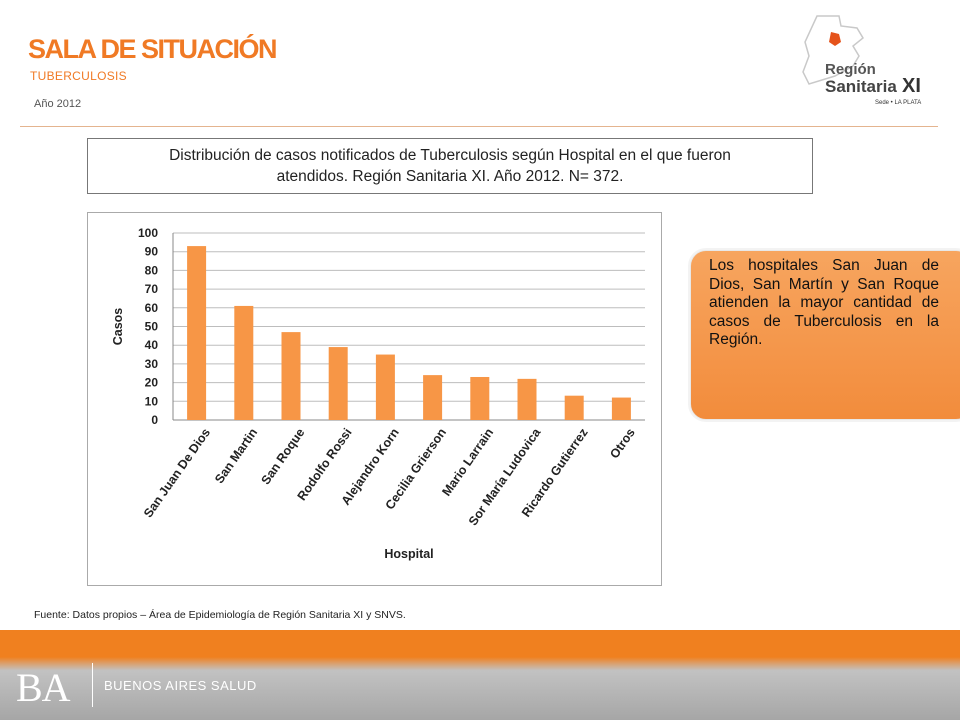  What do you see at coordinates (236, 456) in the screenshot?
I see `x-tick-label: San Martin` at bounding box center [236, 456].